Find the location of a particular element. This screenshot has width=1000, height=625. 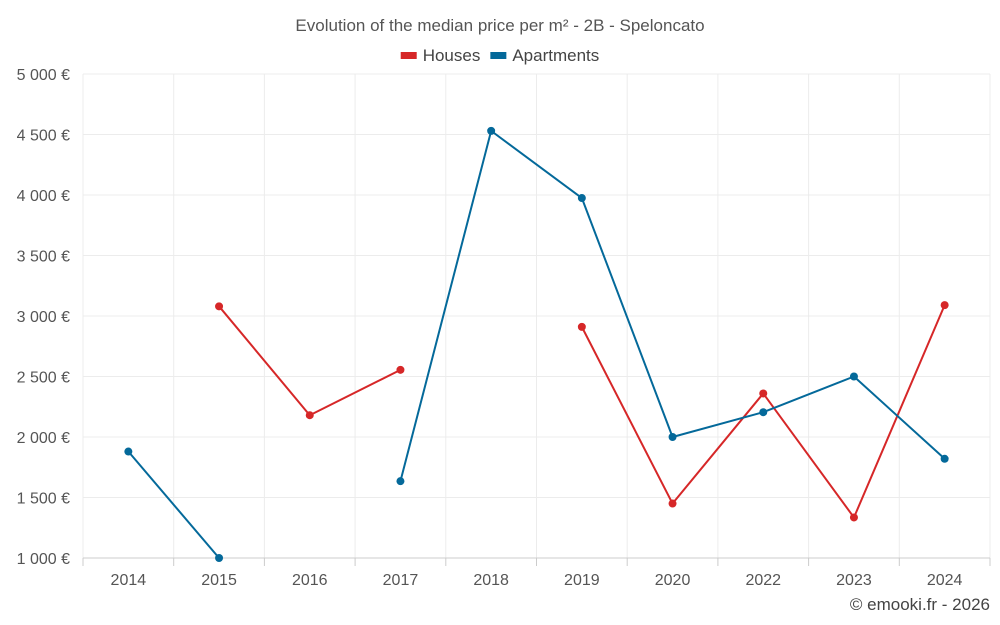

x-tick-label: 2022 is located at coordinates (763, 580).